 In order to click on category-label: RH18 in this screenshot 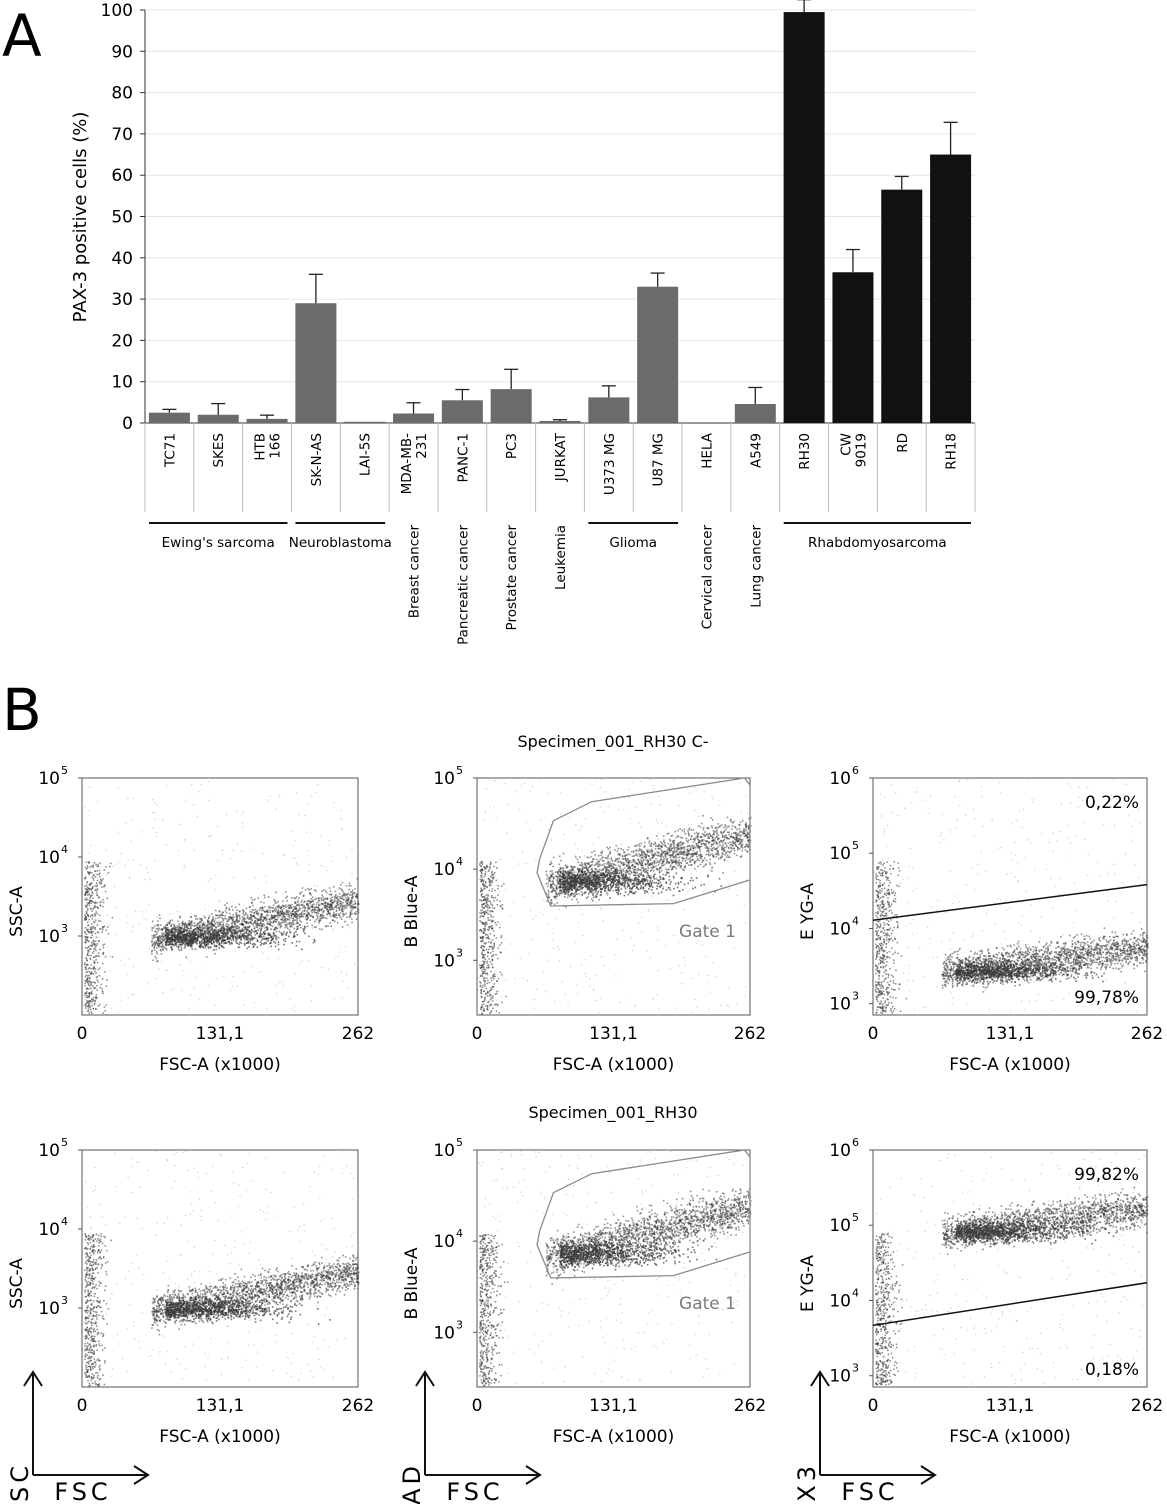, I will do `click(952, 451)`.